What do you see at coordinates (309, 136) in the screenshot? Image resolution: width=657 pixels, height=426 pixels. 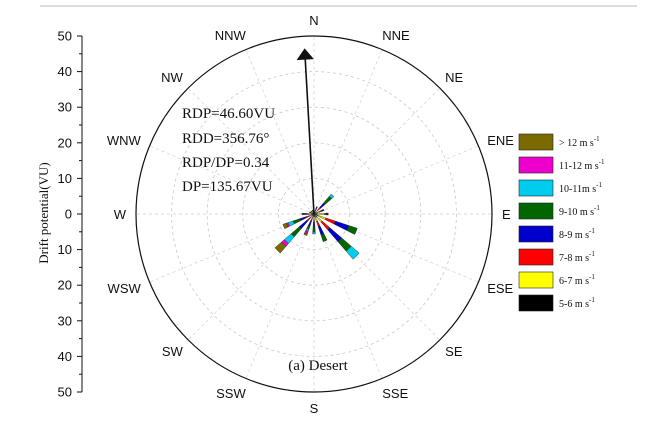 I see `arrow-shaft` at bounding box center [309, 136].